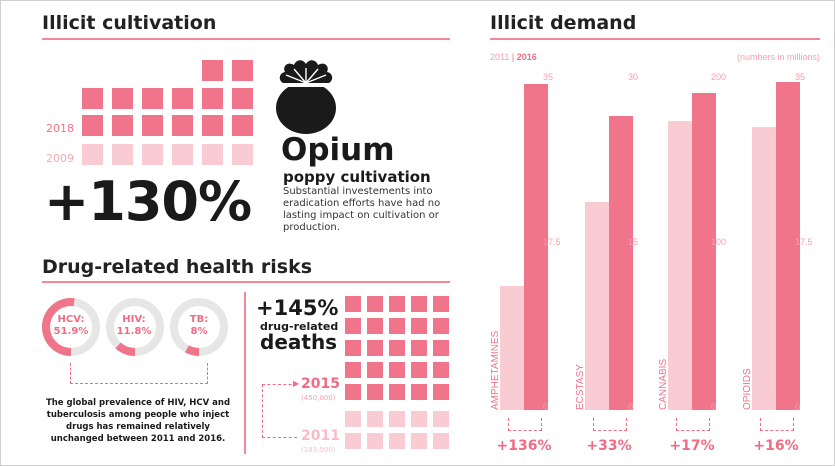 The width and height of the screenshot is (835, 466). What do you see at coordinates (512, 347) in the screenshot?
I see `bar-2011-amphetamines` at bounding box center [512, 347].